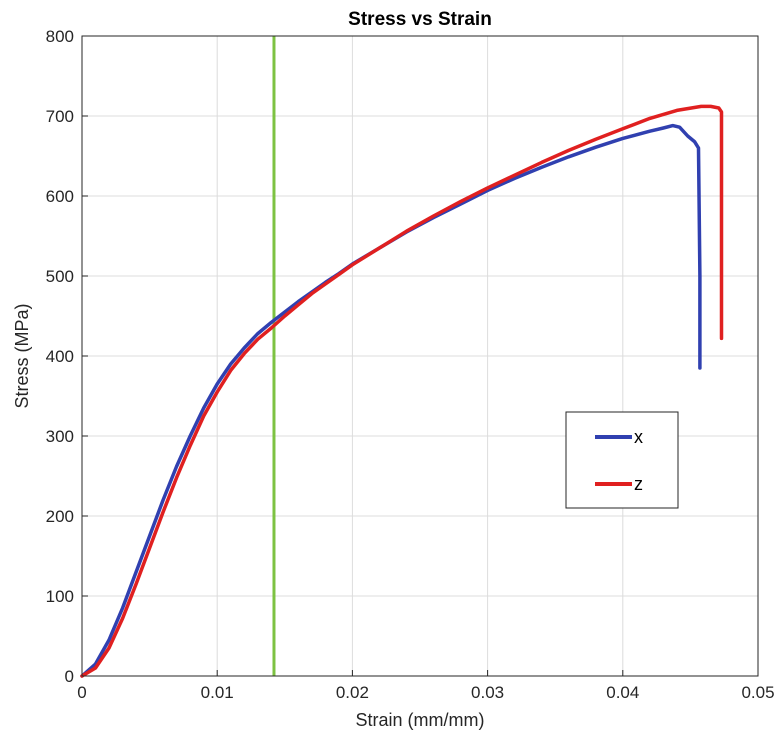  What do you see at coordinates (426, 686) in the screenshot?
I see `x-axis-ticks: 0 0.01 0.02 0.03 0.04 0.05` at bounding box center [426, 686].